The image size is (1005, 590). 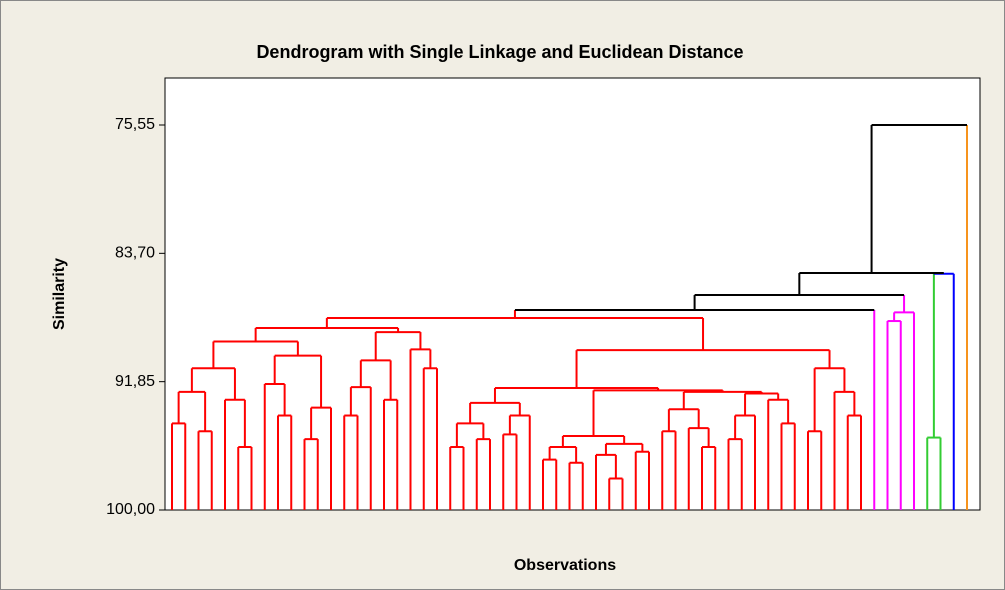 What do you see at coordinates (59, 294) in the screenshot?
I see `y-axis-label: Similarity` at bounding box center [59, 294].